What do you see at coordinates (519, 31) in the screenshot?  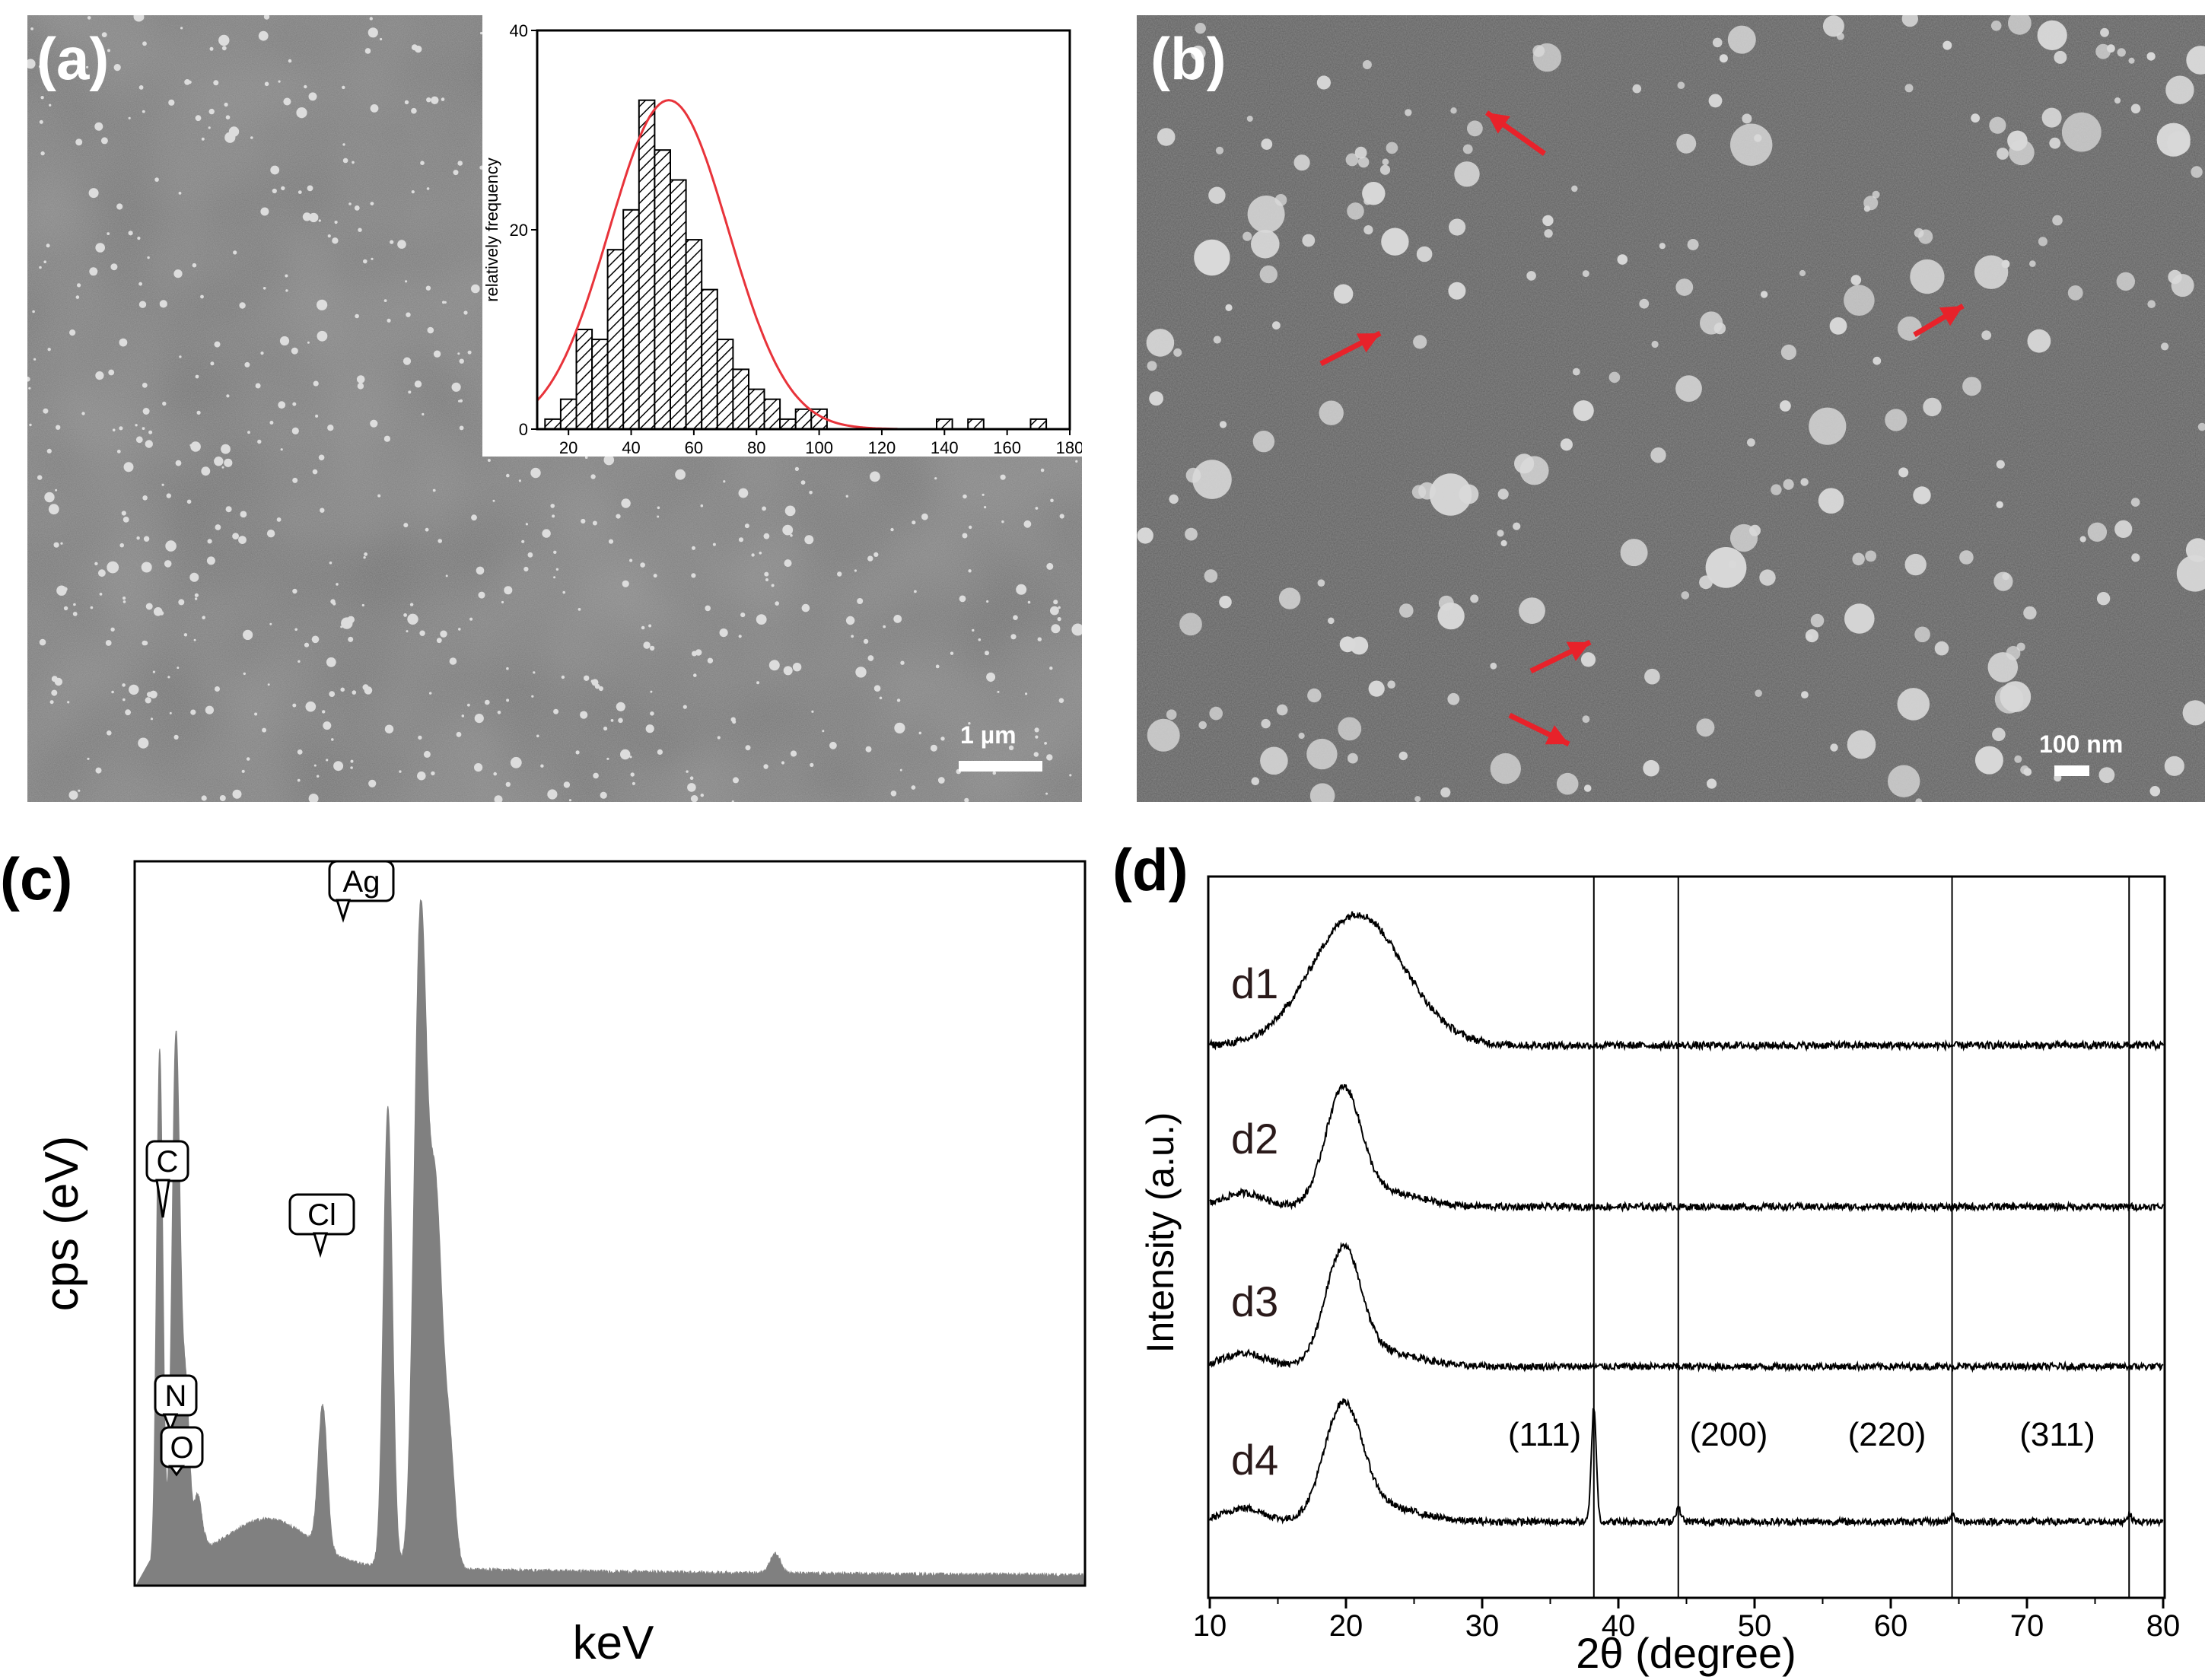 I see `histogram-ytick-label: 40` at bounding box center [519, 31].